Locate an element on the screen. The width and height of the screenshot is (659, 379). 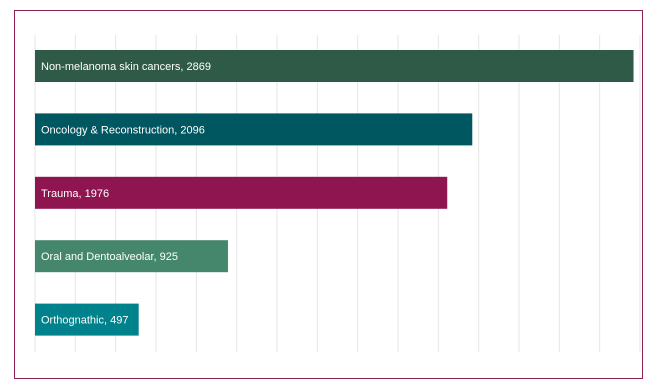
bar-data-label: Oncology & Reconstruction, 2096 is located at coordinates (123, 130).